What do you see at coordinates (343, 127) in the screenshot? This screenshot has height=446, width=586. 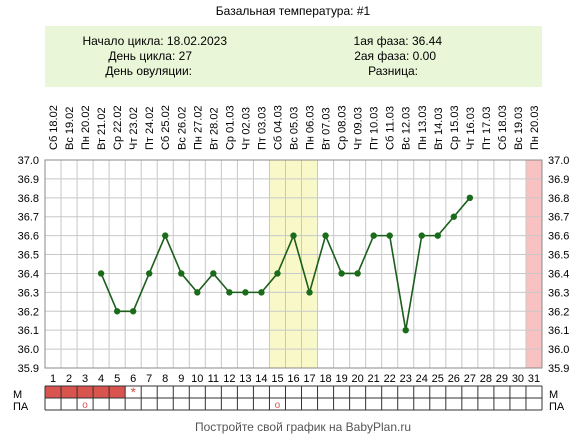 I see `date-tick-label: Ср 08.03` at bounding box center [343, 127].